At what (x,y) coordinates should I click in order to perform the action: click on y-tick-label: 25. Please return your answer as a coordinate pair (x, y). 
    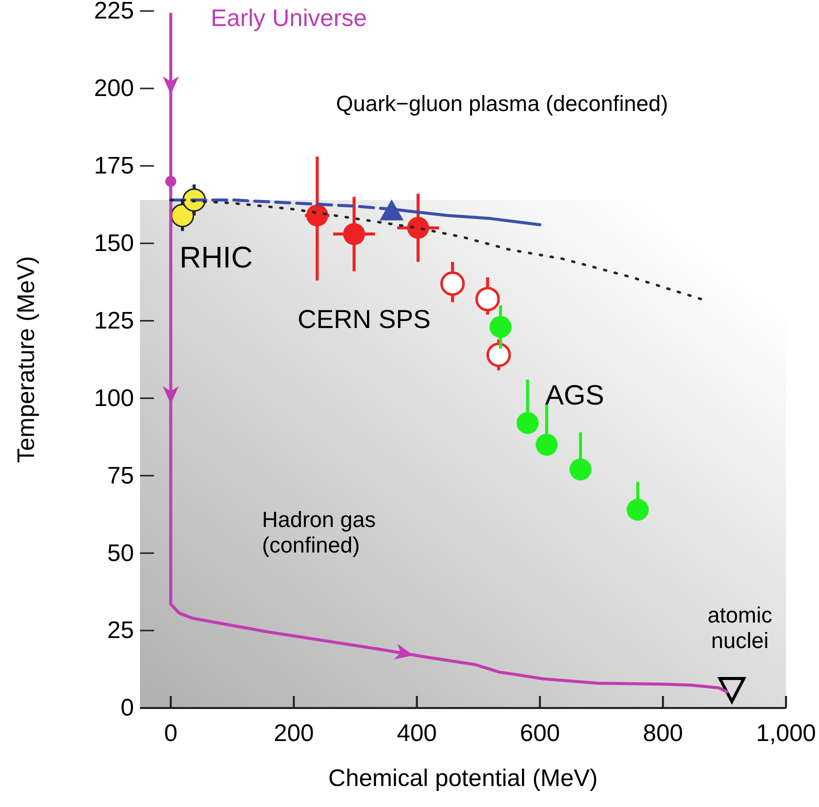
    Looking at the image, I should click on (120, 630).